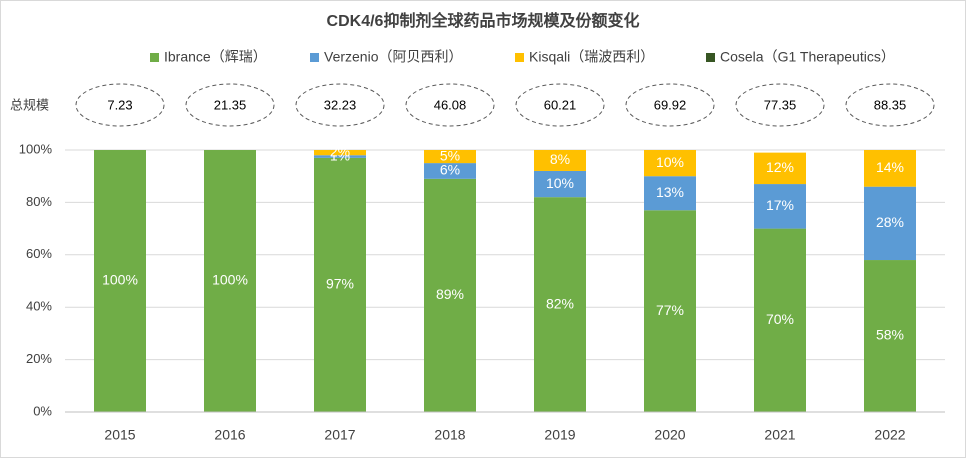  Describe the element at coordinates (229, 435) in the screenshot. I see `x-tick-label: 2016` at that location.